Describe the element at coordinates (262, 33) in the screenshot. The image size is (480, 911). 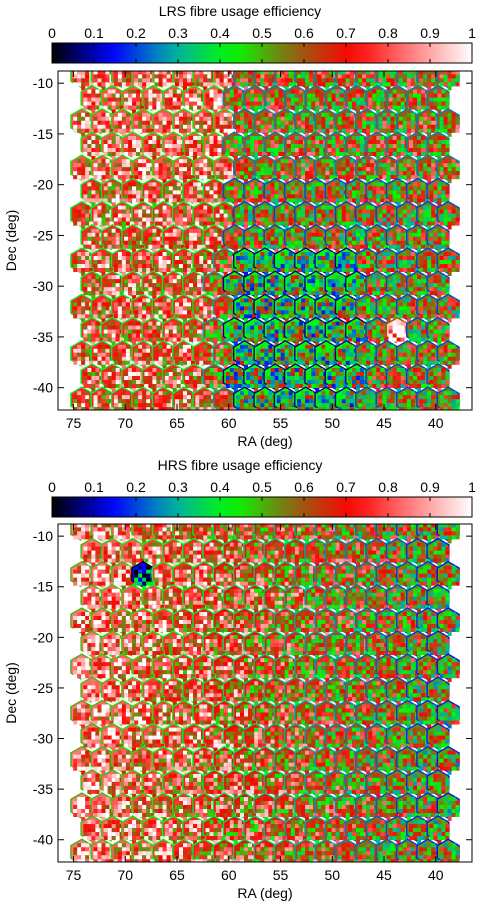
I see `colorbar-tick-label: 0.5` at that location.